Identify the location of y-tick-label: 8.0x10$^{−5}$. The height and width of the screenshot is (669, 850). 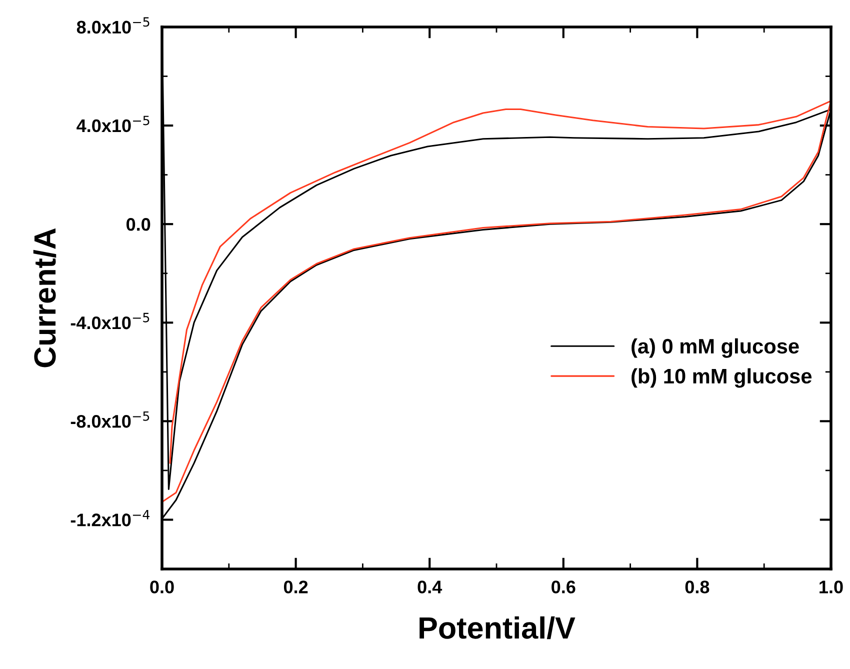
(113, 25).